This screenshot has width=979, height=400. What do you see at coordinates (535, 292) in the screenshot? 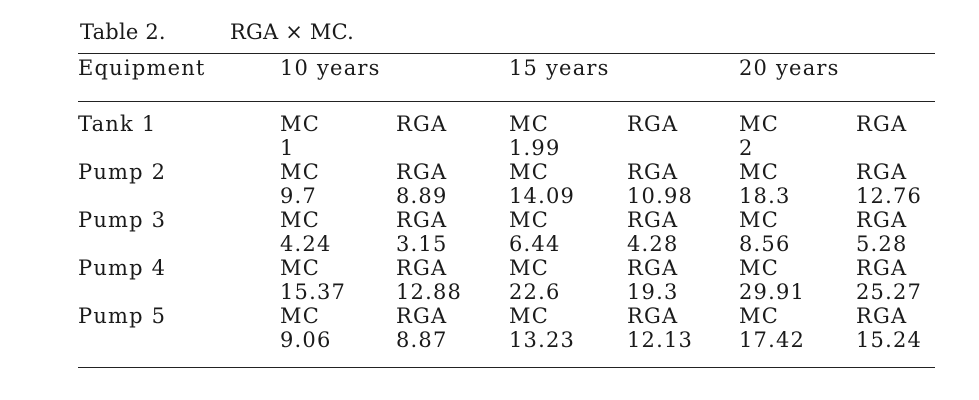
I see `value-number: 22.6` at bounding box center [535, 292].